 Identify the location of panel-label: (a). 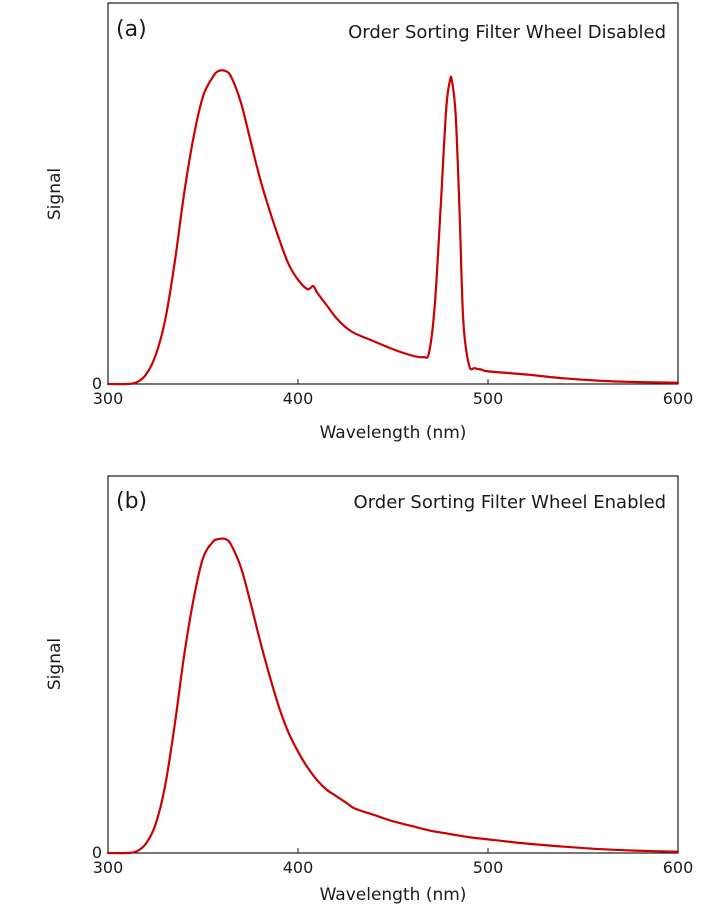
(131, 29).